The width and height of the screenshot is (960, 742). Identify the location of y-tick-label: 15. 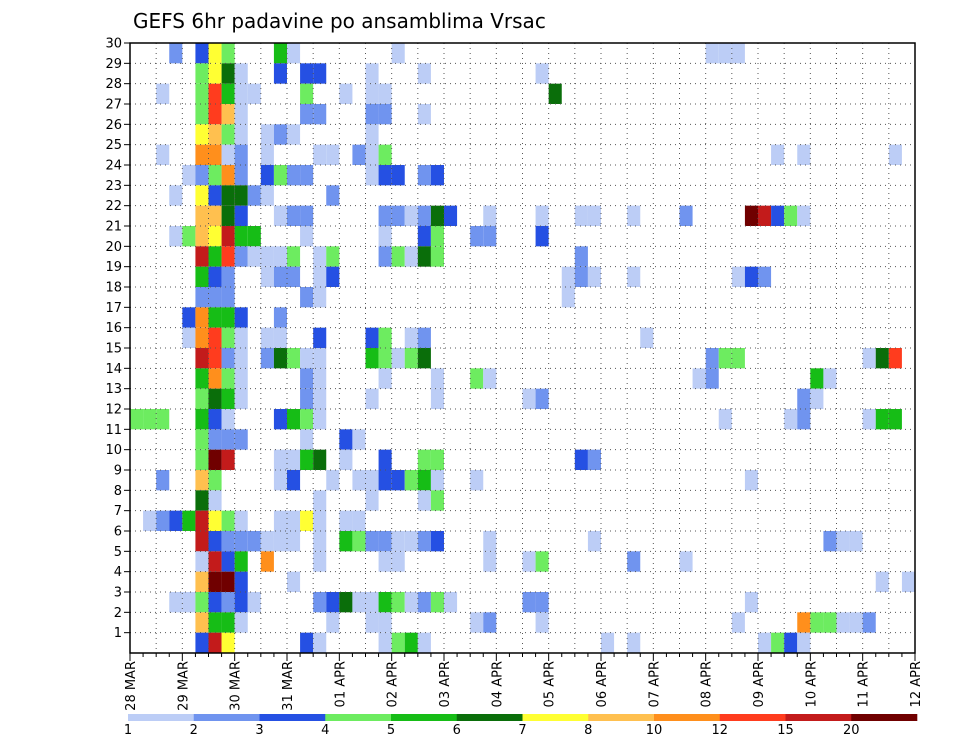
(113, 349).